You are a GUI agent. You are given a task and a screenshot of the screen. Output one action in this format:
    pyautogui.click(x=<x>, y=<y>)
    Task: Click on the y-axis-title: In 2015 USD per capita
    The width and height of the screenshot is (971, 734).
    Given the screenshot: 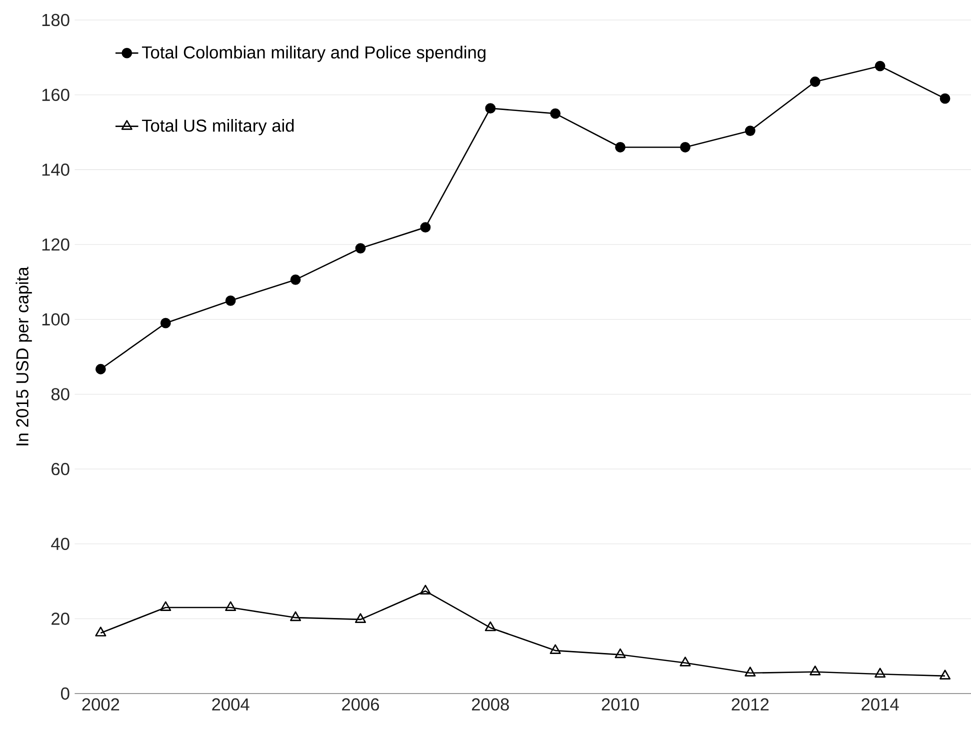 What is the action you would take?
    pyautogui.click(x=24, y=356)
    